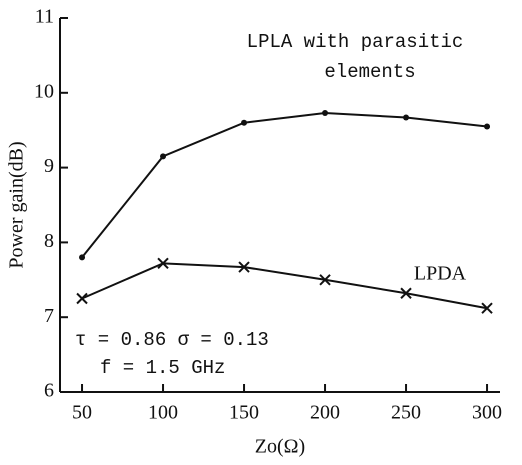 The width and height of the screenshot is (522, 465). What do you see at coordinates (82, 413) in the screenshot?
I see `x-tick-label: 50` at bounding box center [82, 413].